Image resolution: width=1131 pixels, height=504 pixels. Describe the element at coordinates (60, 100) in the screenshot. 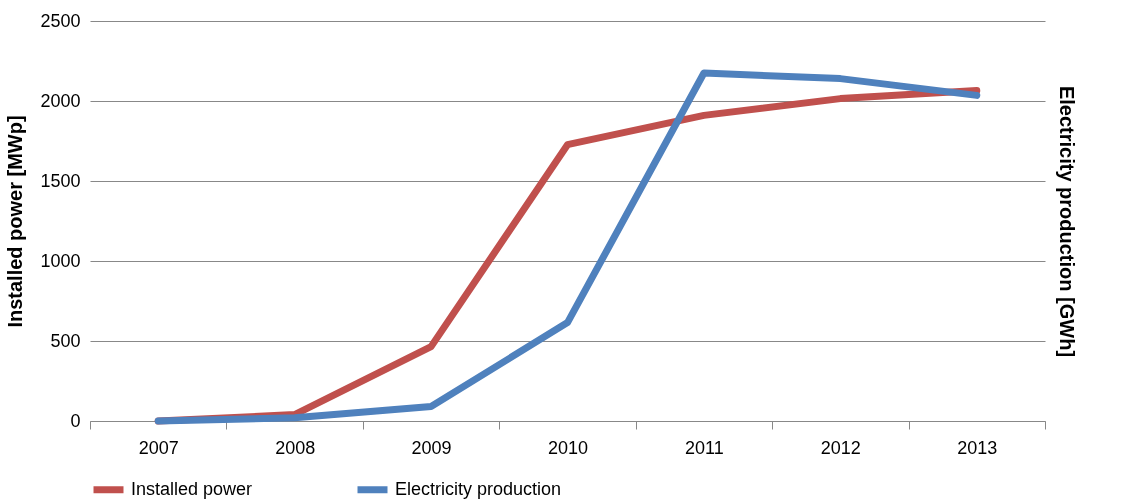

I see `y-tick-label: 2000` at that location.